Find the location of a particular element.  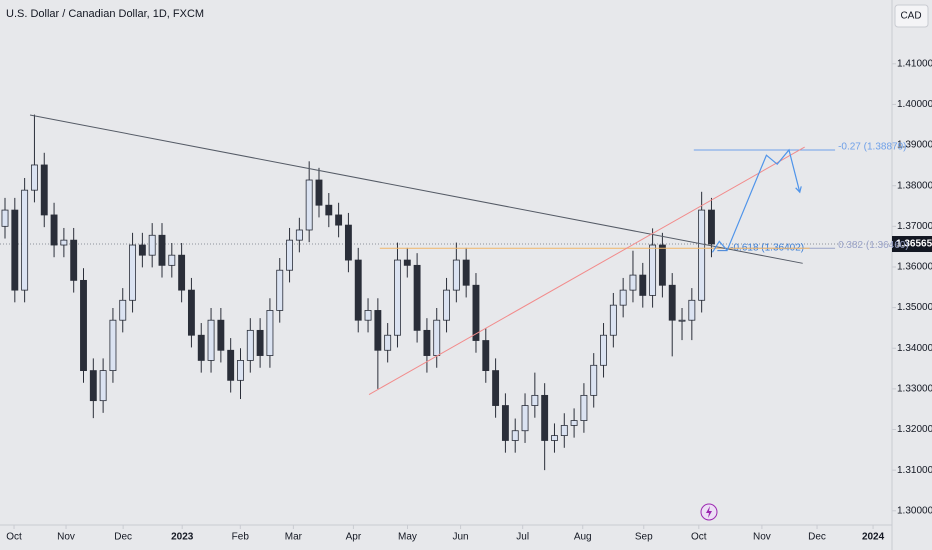

last-price-box is located at coordinates (912, 244).